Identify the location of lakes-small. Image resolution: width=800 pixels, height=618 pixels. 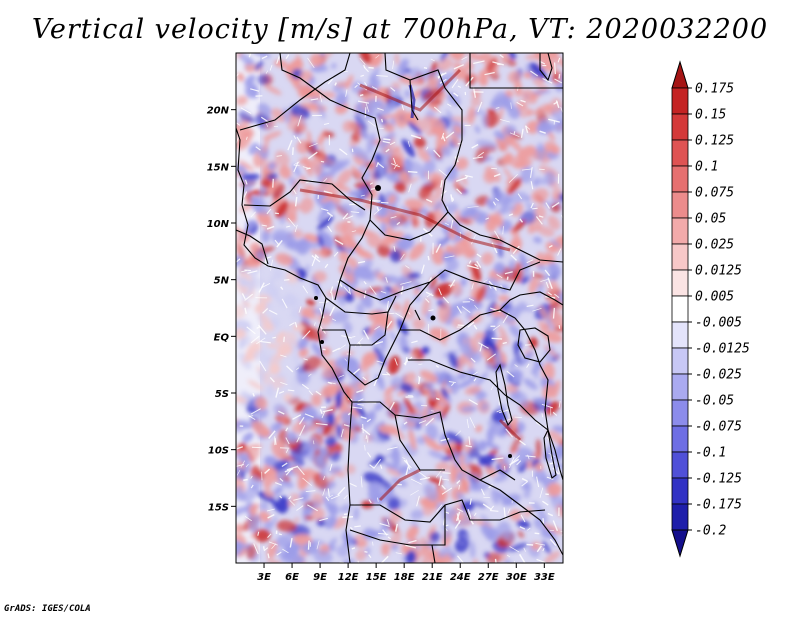
(413, 321).